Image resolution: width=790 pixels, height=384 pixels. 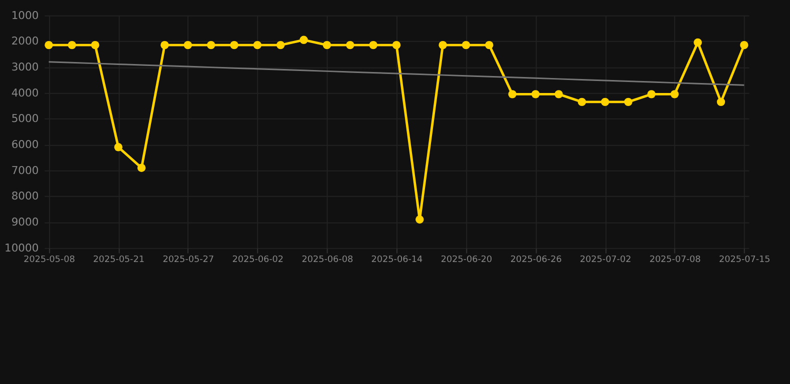 I want to click on x-tick-label: 2025-07-15, so click(x=744, y=260).